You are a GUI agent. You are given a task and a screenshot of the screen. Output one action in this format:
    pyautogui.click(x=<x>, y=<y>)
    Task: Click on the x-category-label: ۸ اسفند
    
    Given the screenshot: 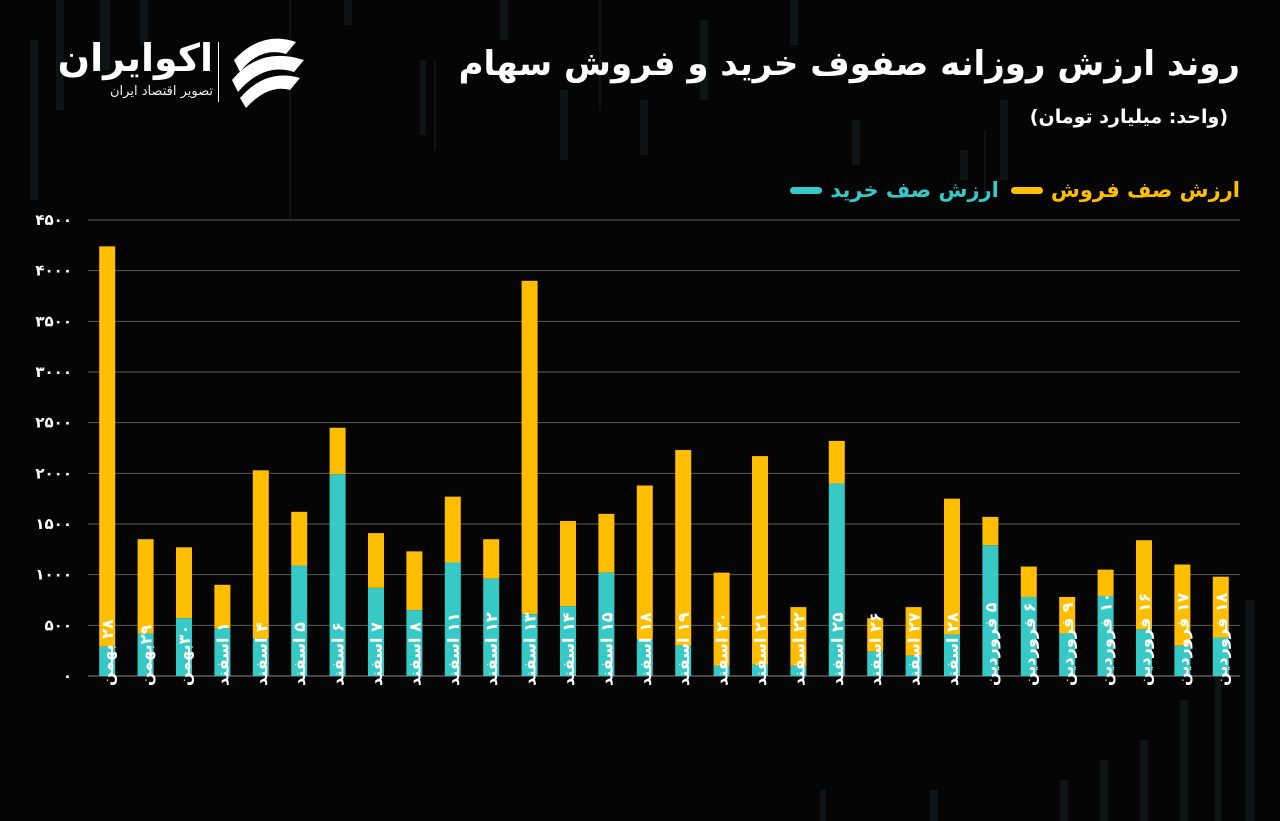 What is the action you would take?
    pyautogui.click(x=414, y=654)
    